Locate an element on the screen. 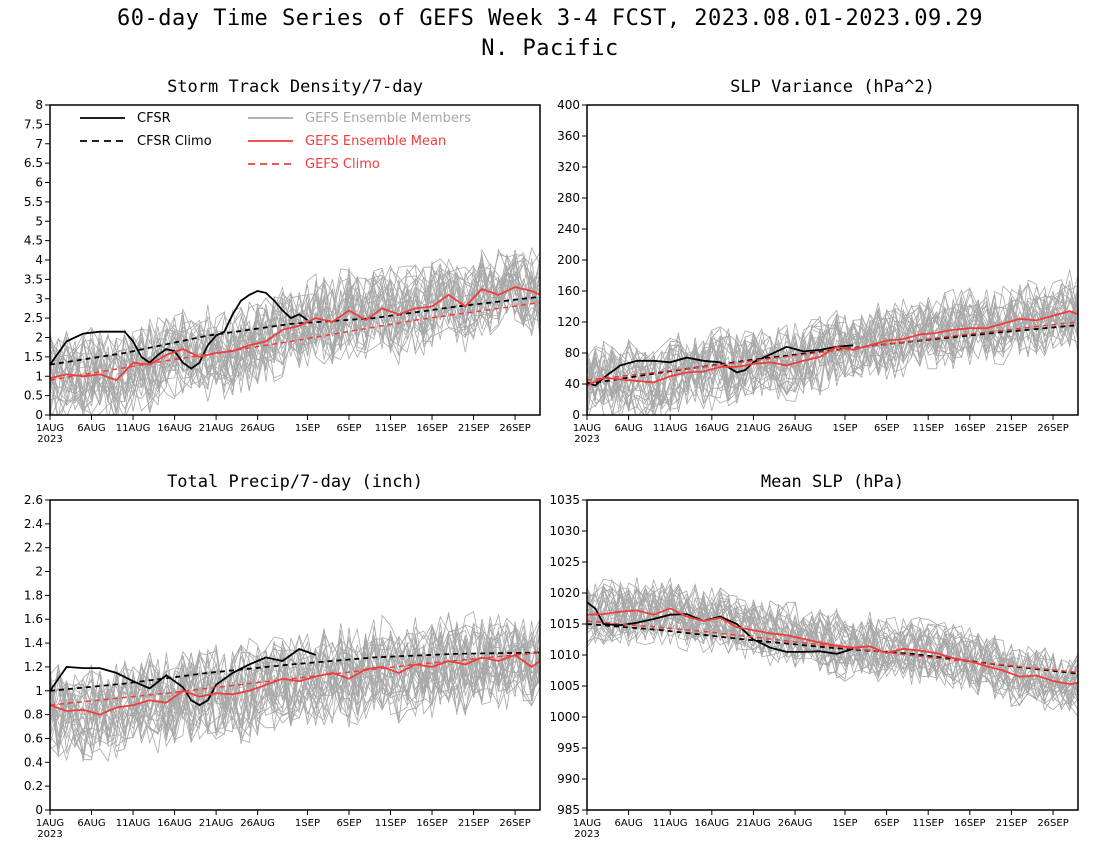  y-tick-label: 2.2 is located at coordinates (33, 548).